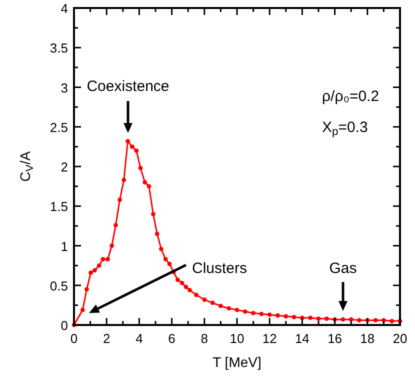 The width and height of the screenshot is (415, 380). I want to click on x-tick-label: 16, so click(335, 338).